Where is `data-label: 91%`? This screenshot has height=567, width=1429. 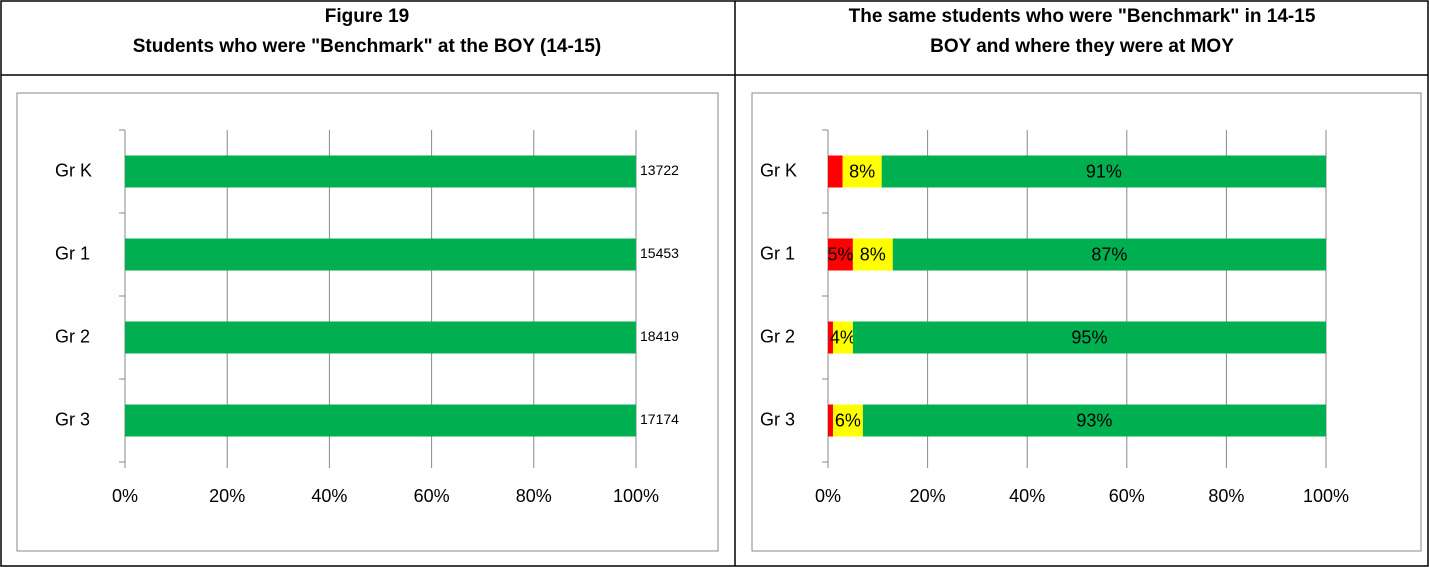 data-label: 91% is located at coordinates (1104, 171).